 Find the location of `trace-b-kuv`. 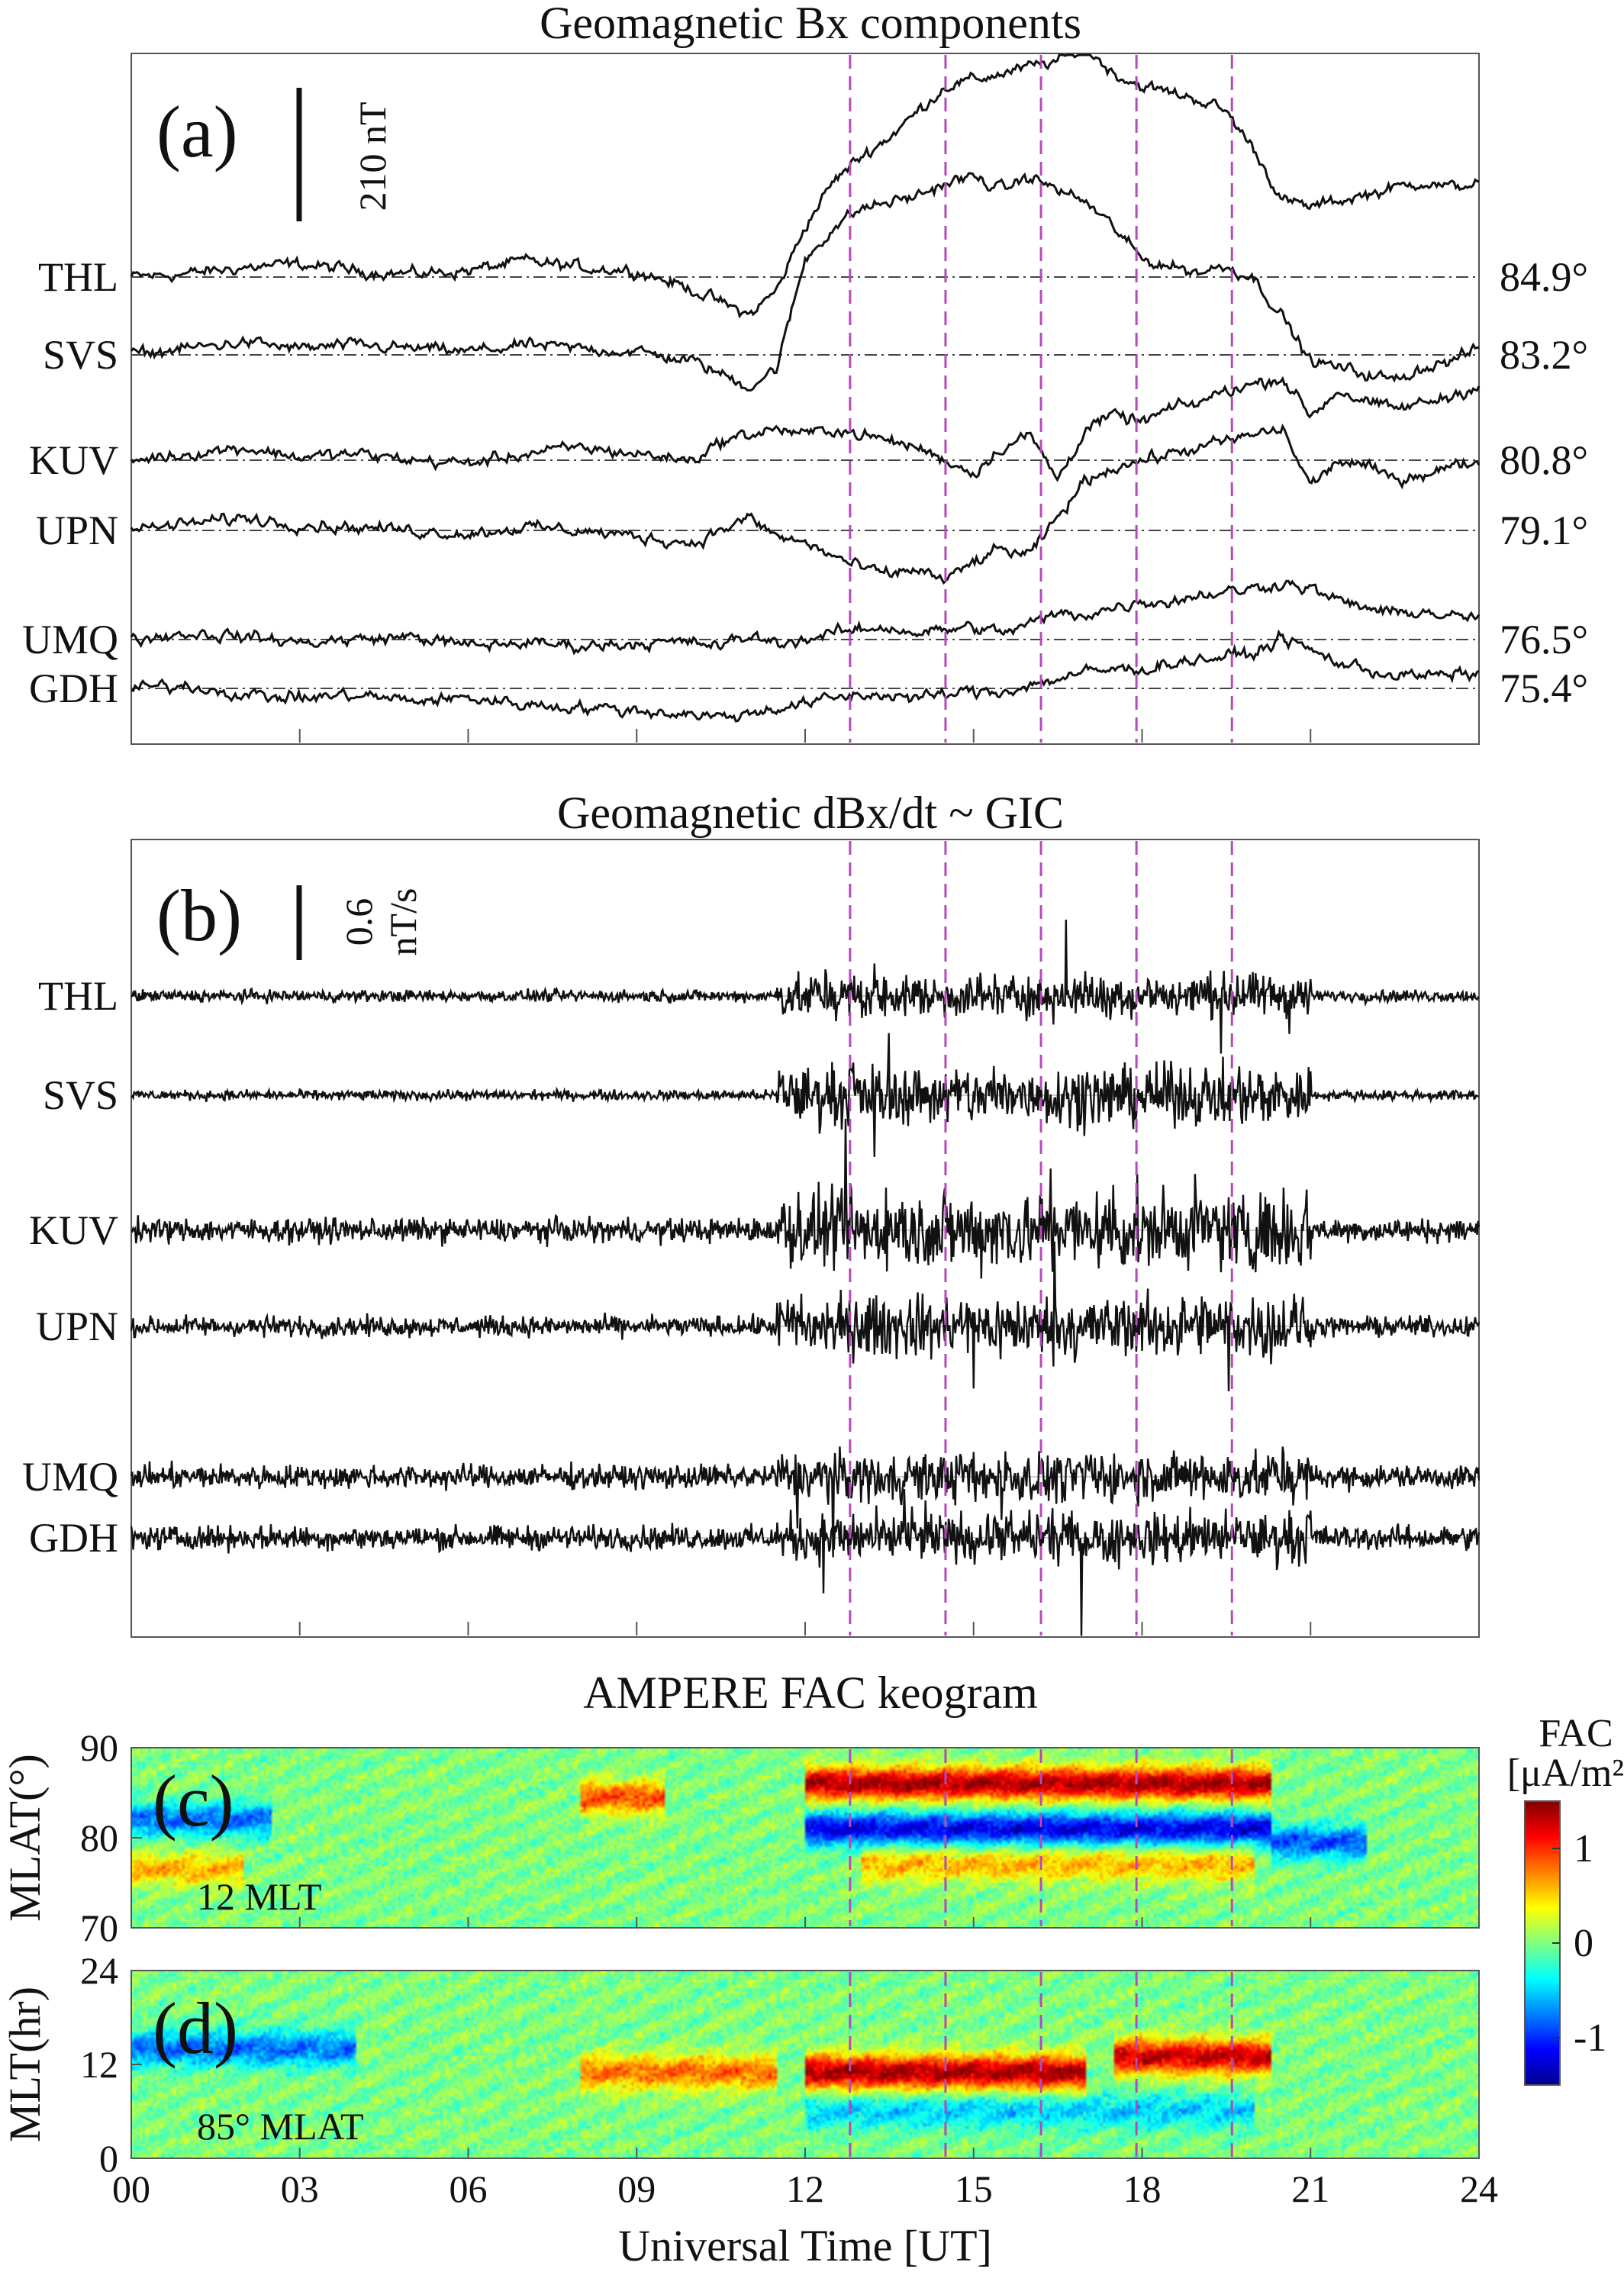

trace-b-kuv is located at coordinates (805, 1199).